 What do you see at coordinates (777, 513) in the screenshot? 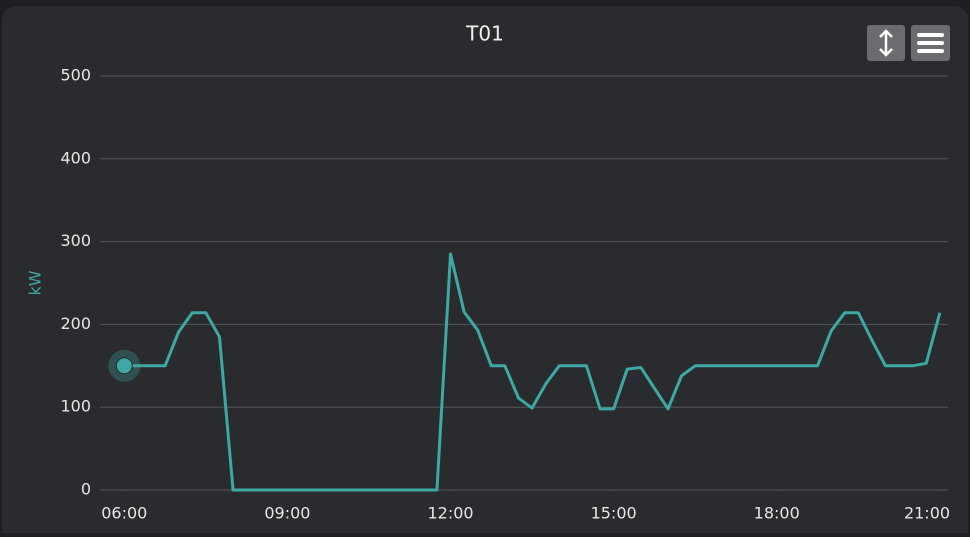
I see `x-tick-label: 18:00` at bounding box center [777, 513].